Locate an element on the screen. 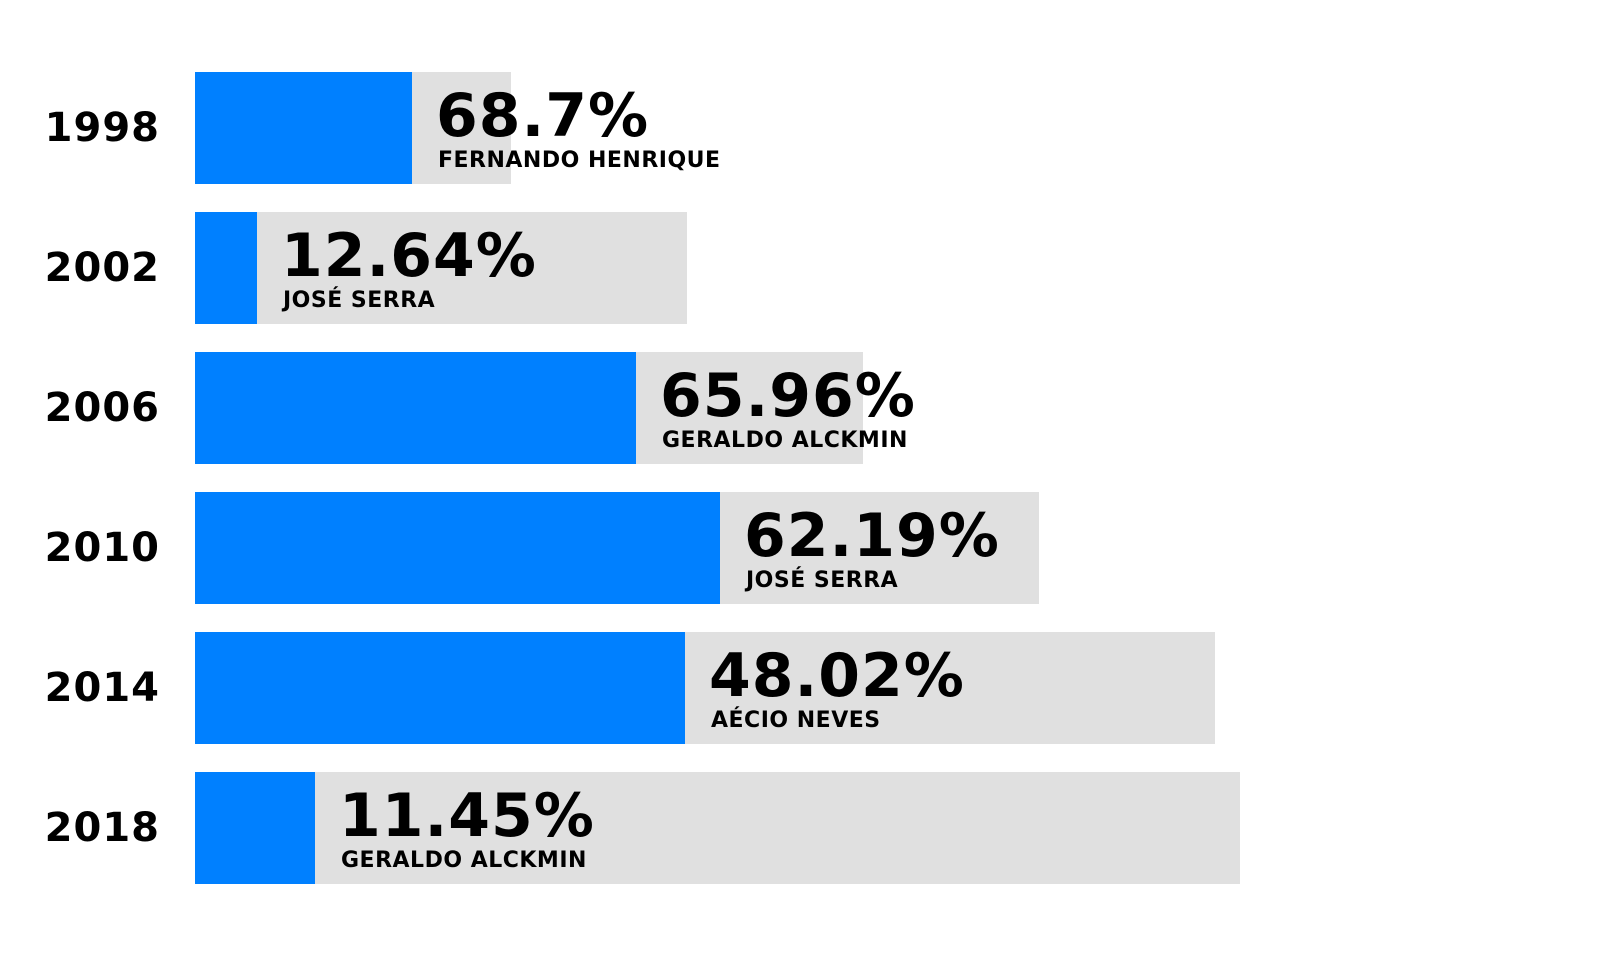 This screenshot has height=960, width=1600. data-label-candidate: AÉCIO NEVES is located at coordinates (796, 720).